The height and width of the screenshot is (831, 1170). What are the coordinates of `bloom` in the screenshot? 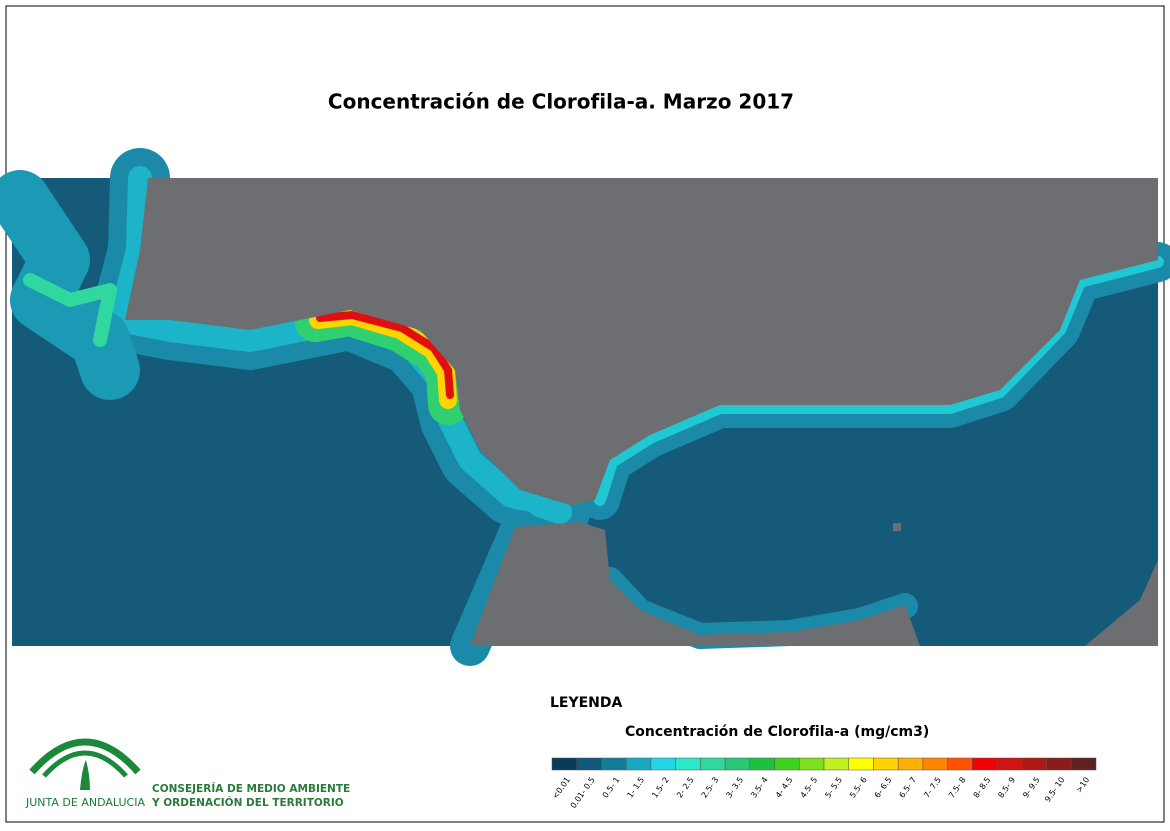 It's located at (385, 355).